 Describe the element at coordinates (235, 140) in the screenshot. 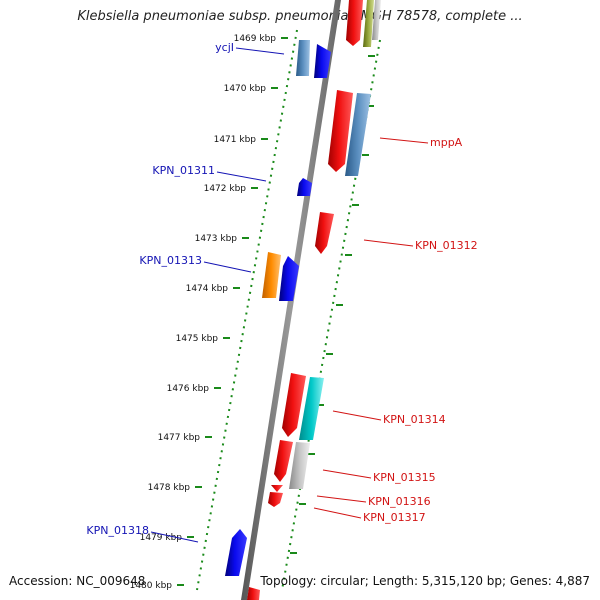

I see `tick-label: 1471 kbp` at that location.